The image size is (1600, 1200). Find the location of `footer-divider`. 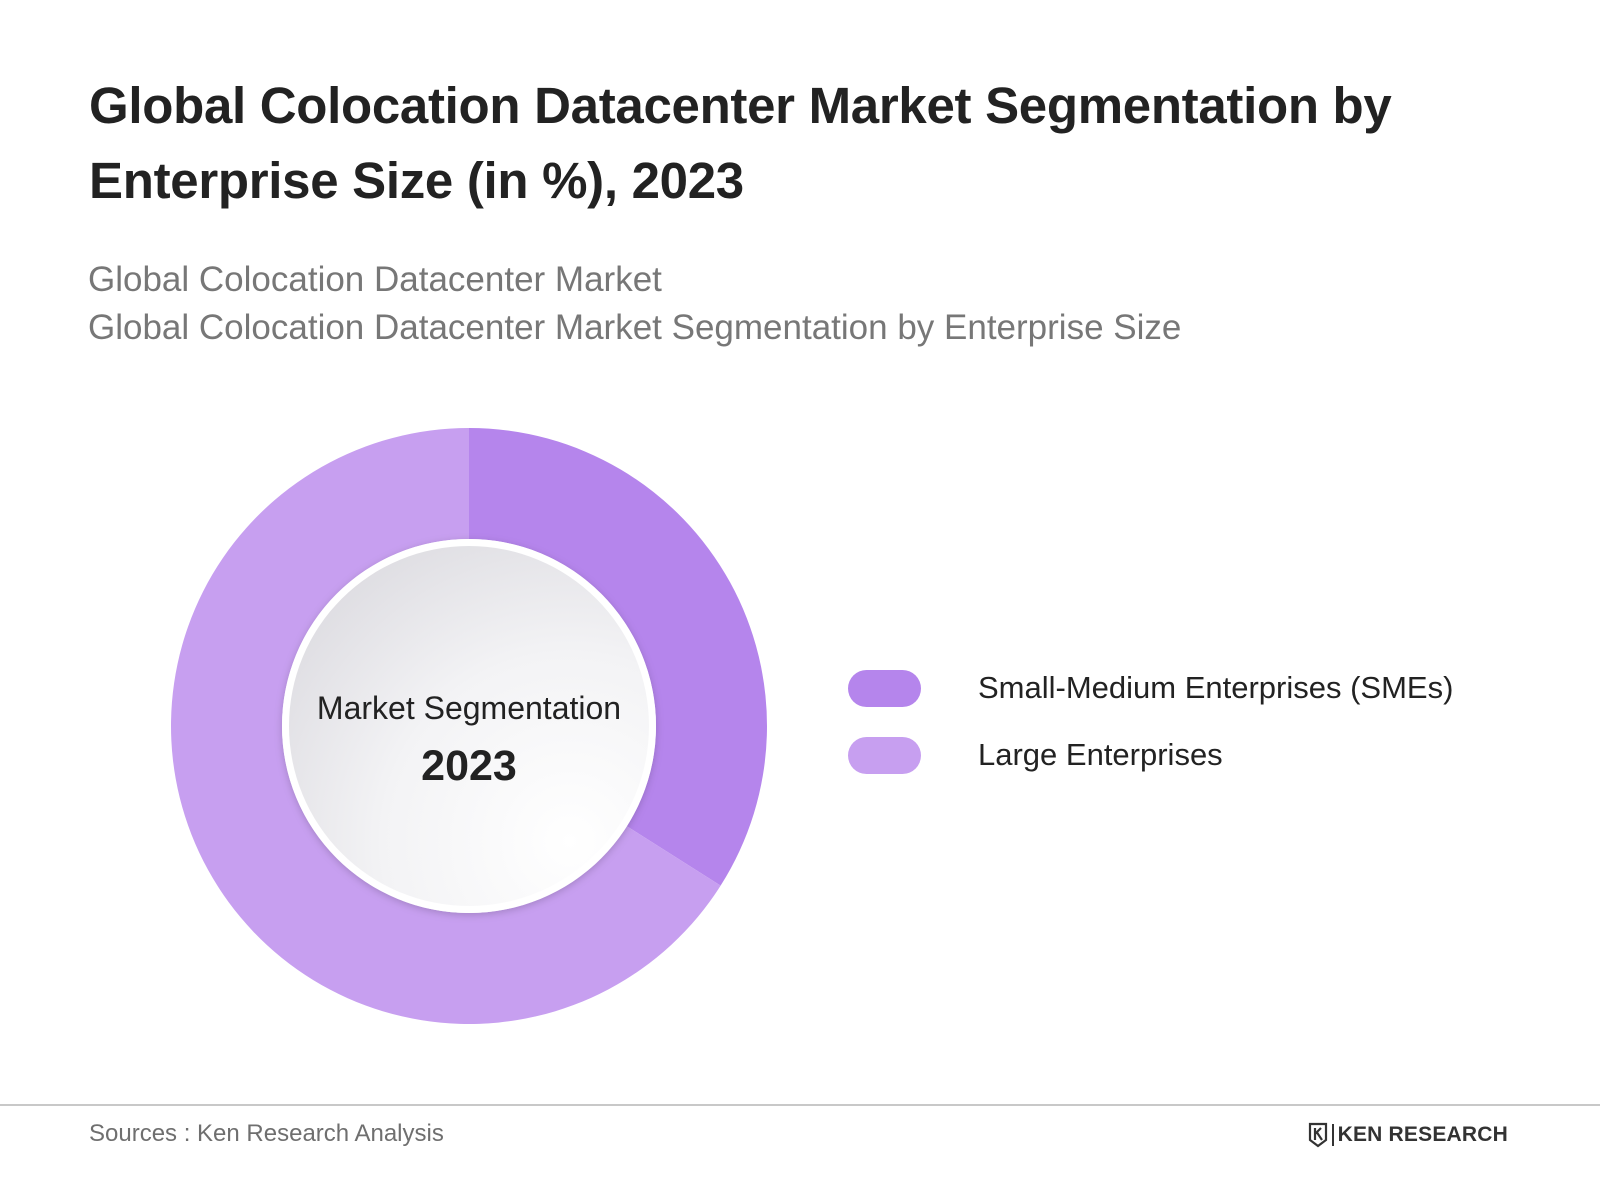

footer-divider is located at coordinates (800, 1105).